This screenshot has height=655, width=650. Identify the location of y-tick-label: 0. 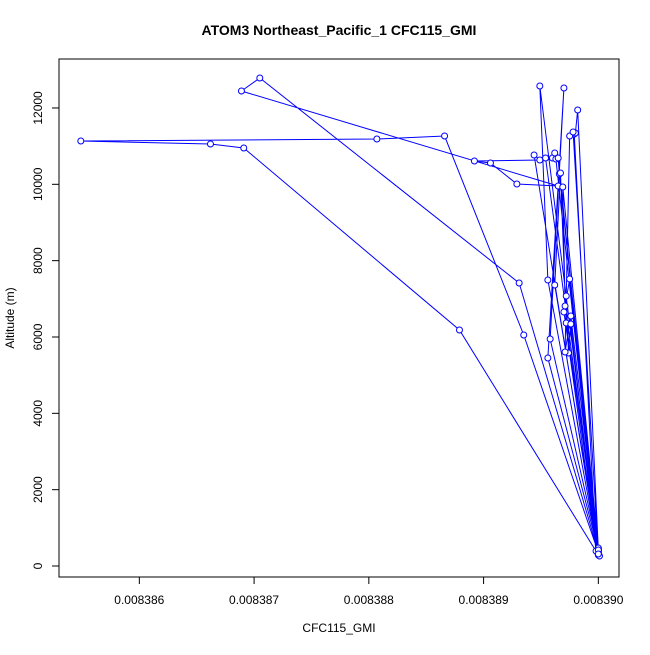
(38, 565).